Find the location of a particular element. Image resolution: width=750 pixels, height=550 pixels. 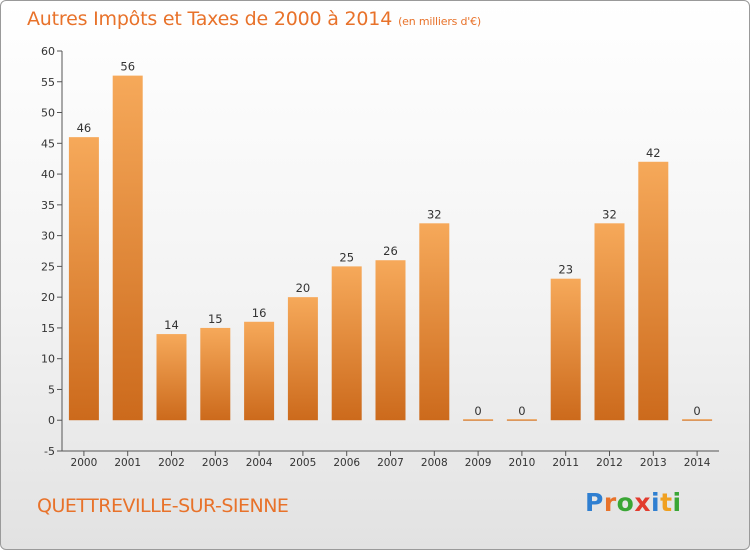

value-label-2013: 42 is located at coordinates (653, 153).